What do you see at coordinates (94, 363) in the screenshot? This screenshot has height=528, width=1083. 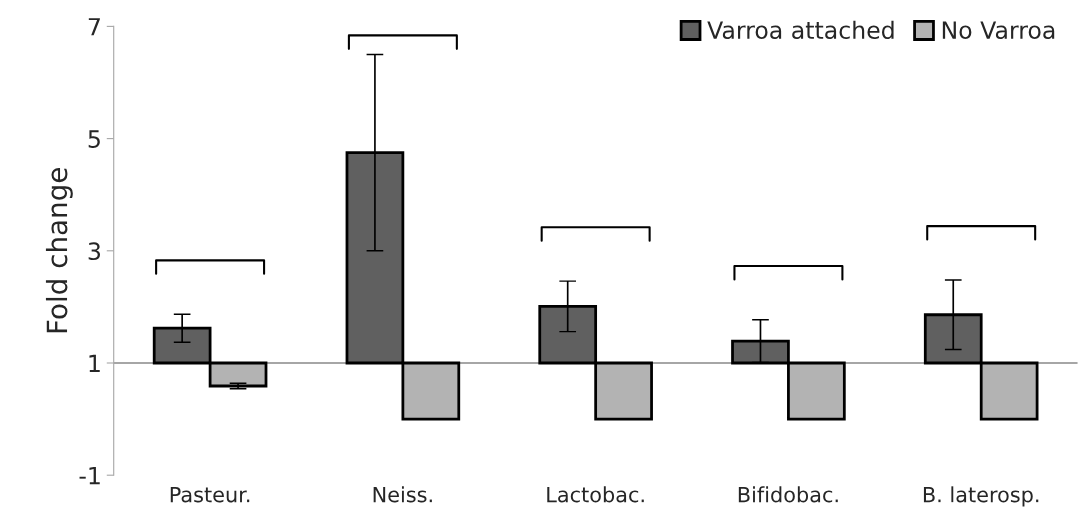 I see `y-tick-label: 1` at bounding box center [94, 363].